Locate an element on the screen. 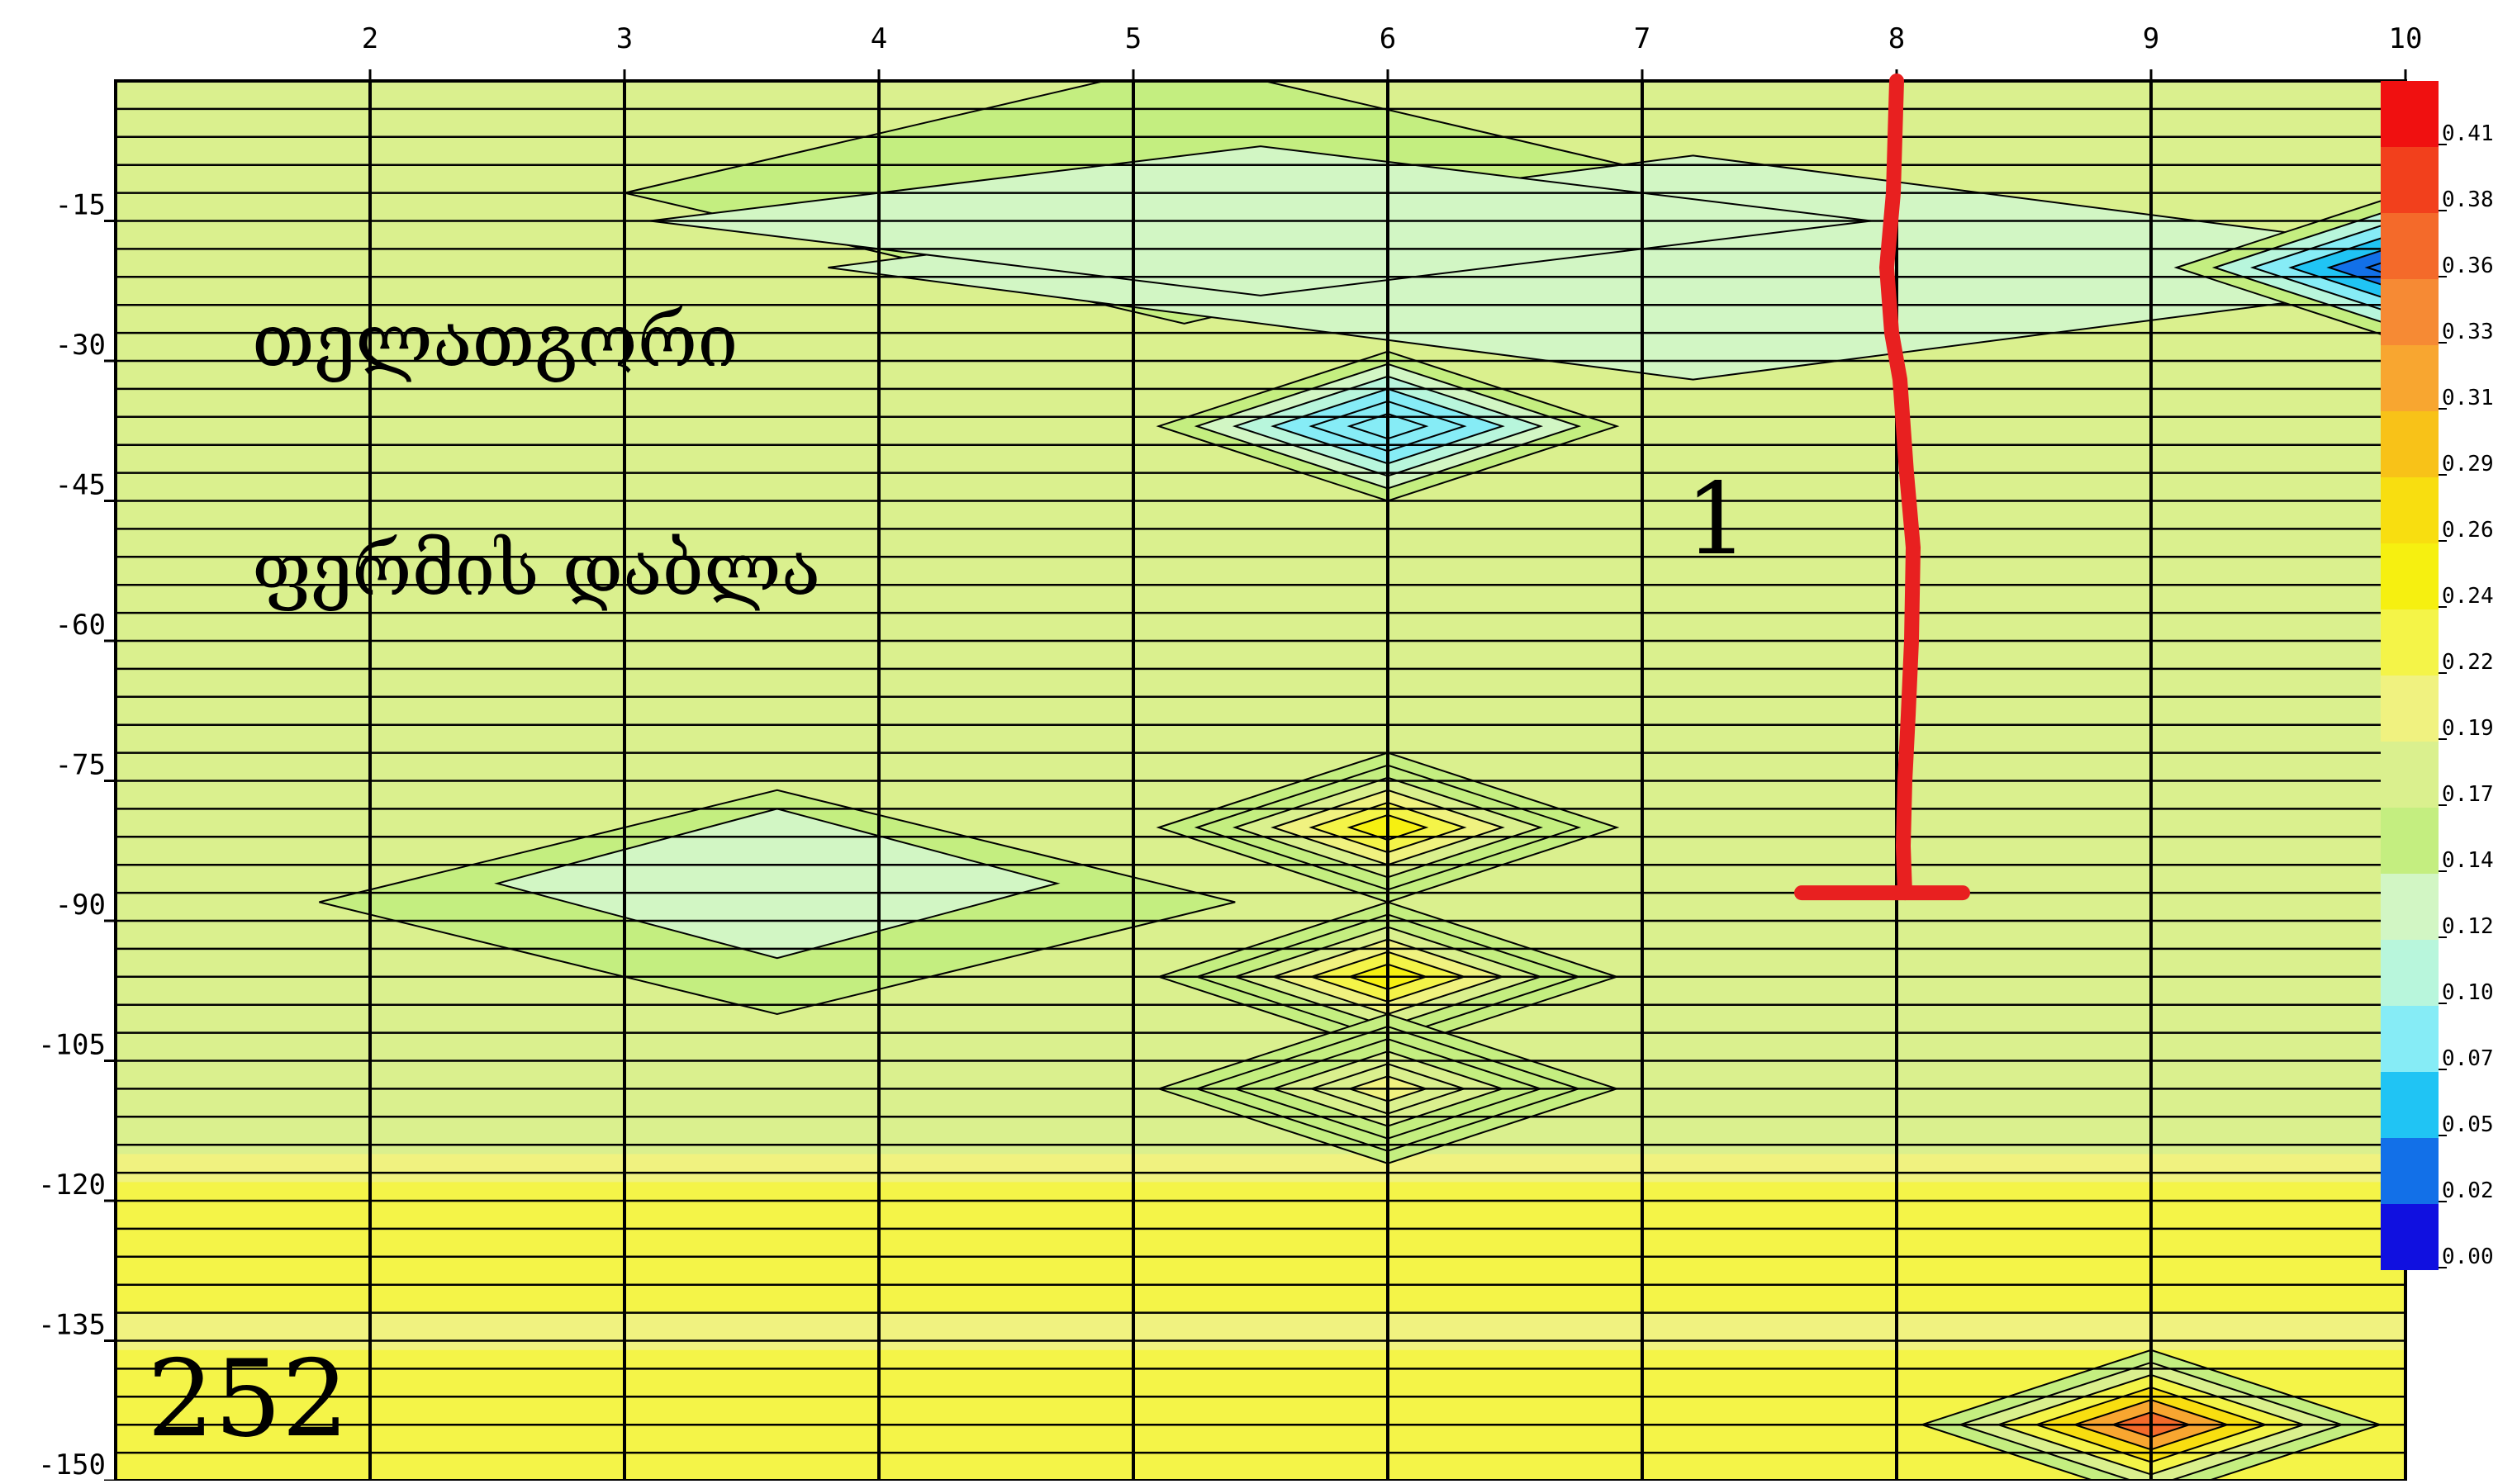 This screenshot has width=2517, height=1484. color-label: 0.12 is located at coordinates (2468, 926).